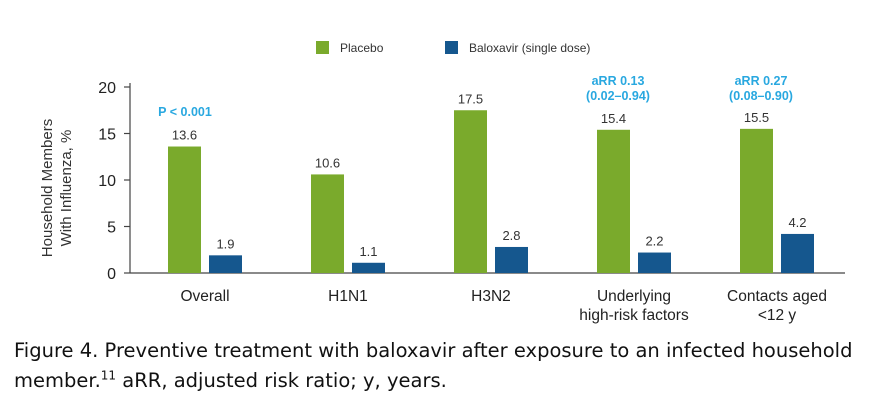  What do you see at coordinates (362, 48) in the screenshot?
I see `legend-label-0: Placebo` at bounding box center [362, 48].